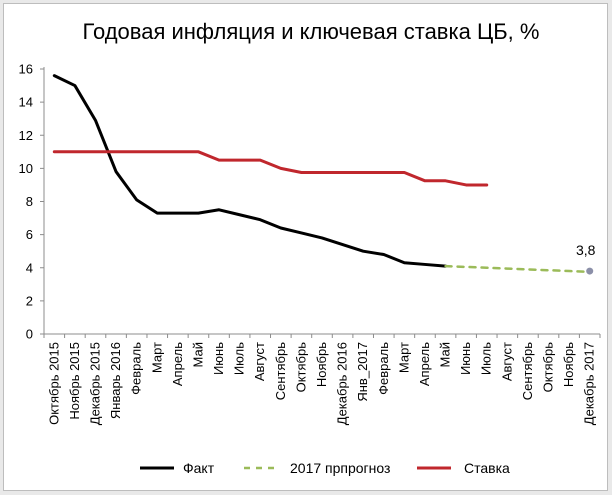 Image resolution: width=612 pixels, height=495 pixels. Describe the element at coordinates (115, 380) in the screenshot. I see `x-tick-label: Январь 2016` at that location.